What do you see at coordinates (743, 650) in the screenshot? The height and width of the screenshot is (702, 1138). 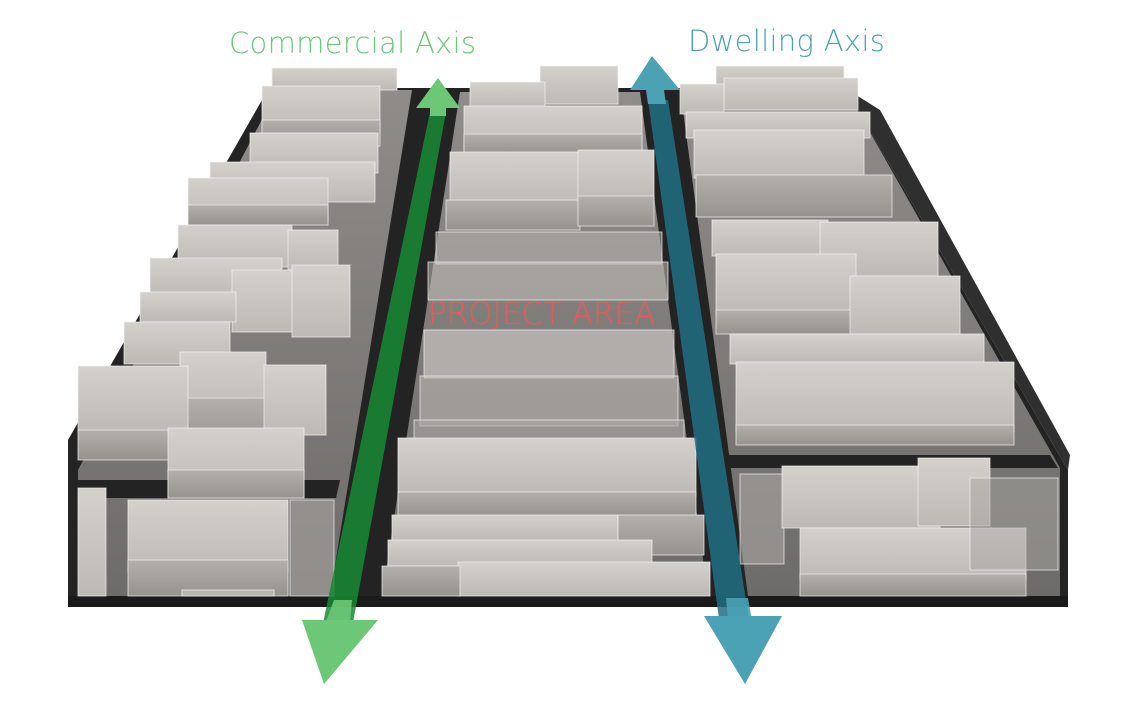 I see `dwelling-arrow-head-bottom` at bounding box center [743, 650].